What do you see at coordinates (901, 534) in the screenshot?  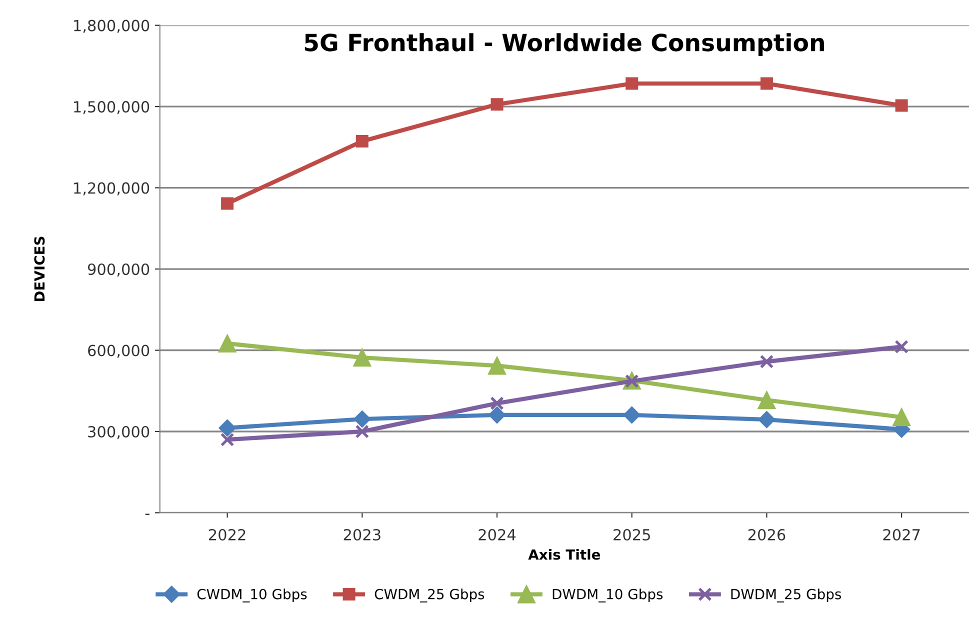 I see `x-tick-label: 2027` at bounding box center [901, 534].